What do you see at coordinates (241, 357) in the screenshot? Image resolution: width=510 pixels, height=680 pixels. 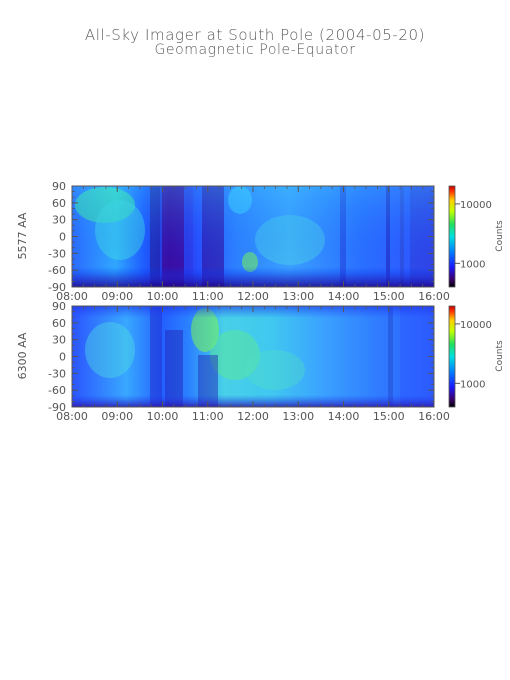 I see `y-axis-6300: 90 60 30 0 -30 -60 -90` at bounding box center [241, 357].